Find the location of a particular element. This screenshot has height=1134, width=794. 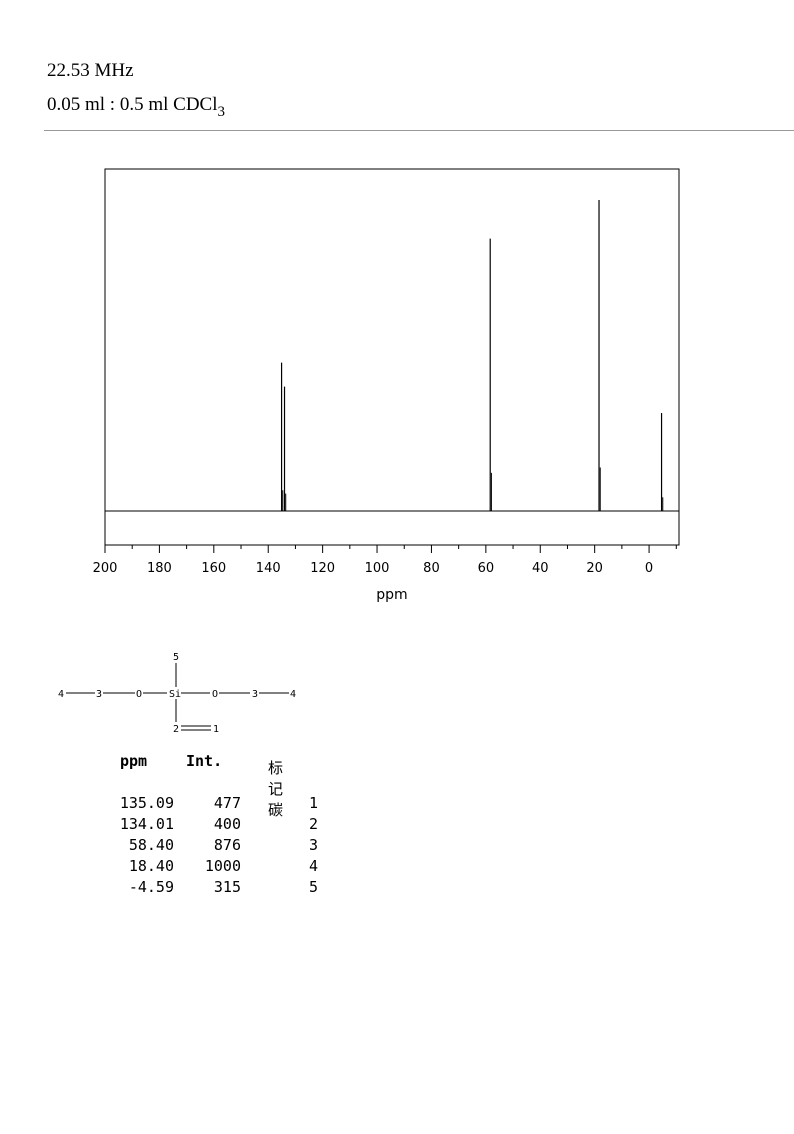

x-tick-label: 80 is located at coordinates (431, 568).